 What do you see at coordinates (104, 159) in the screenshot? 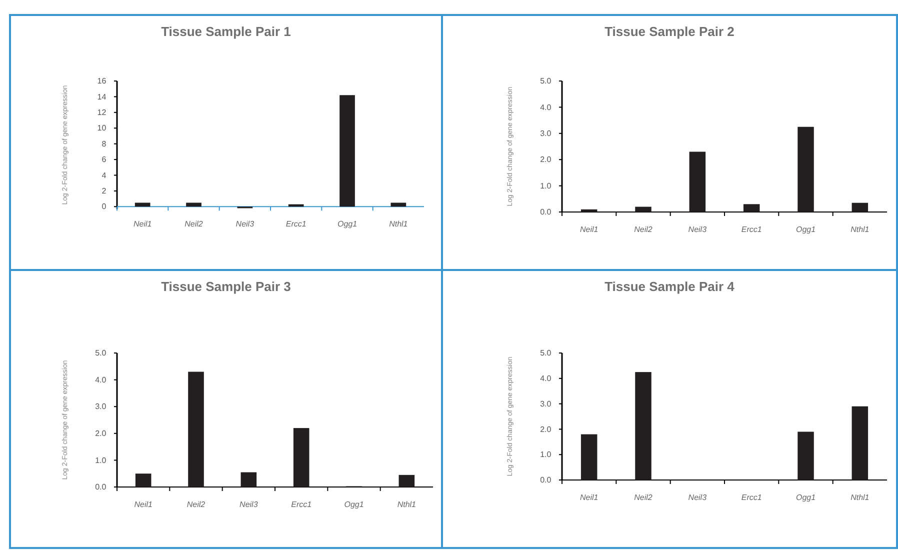
I see `y-tick-label: 6` at bounding box center [104, 159].